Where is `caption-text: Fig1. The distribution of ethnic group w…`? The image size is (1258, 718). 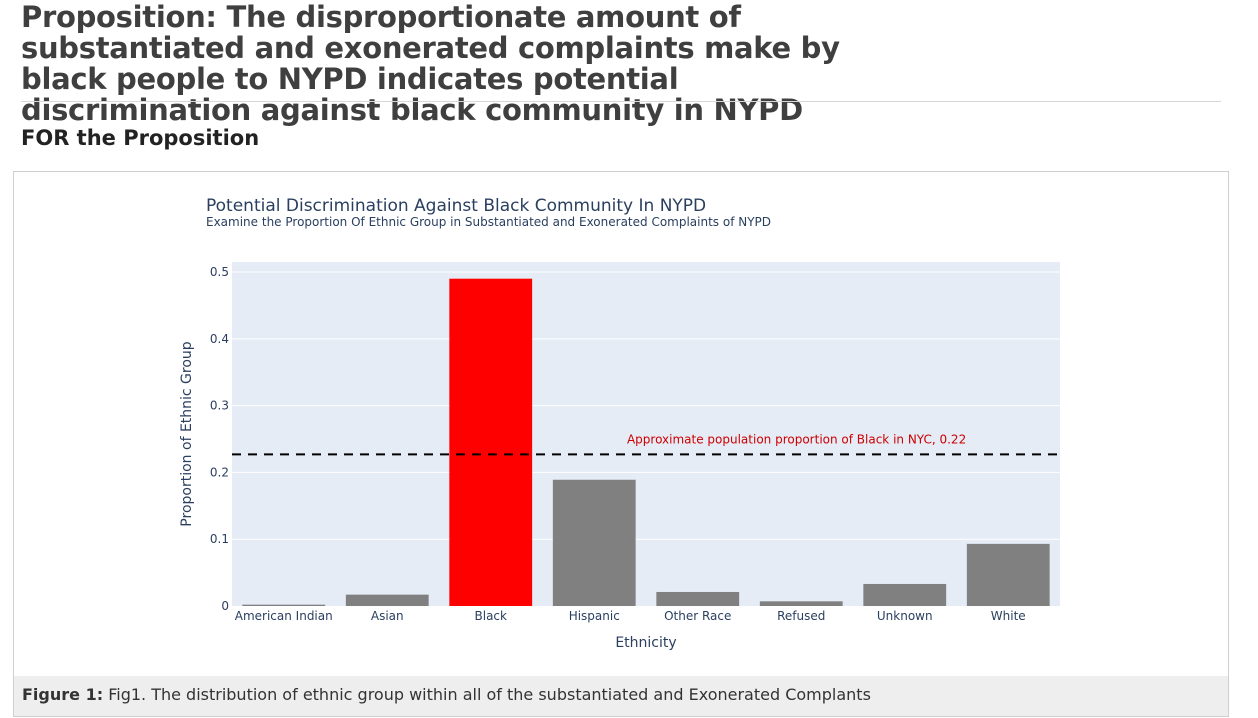 caption-text: Fig1. The distribution of ethnic group w… is located at coordinates (489, 694).